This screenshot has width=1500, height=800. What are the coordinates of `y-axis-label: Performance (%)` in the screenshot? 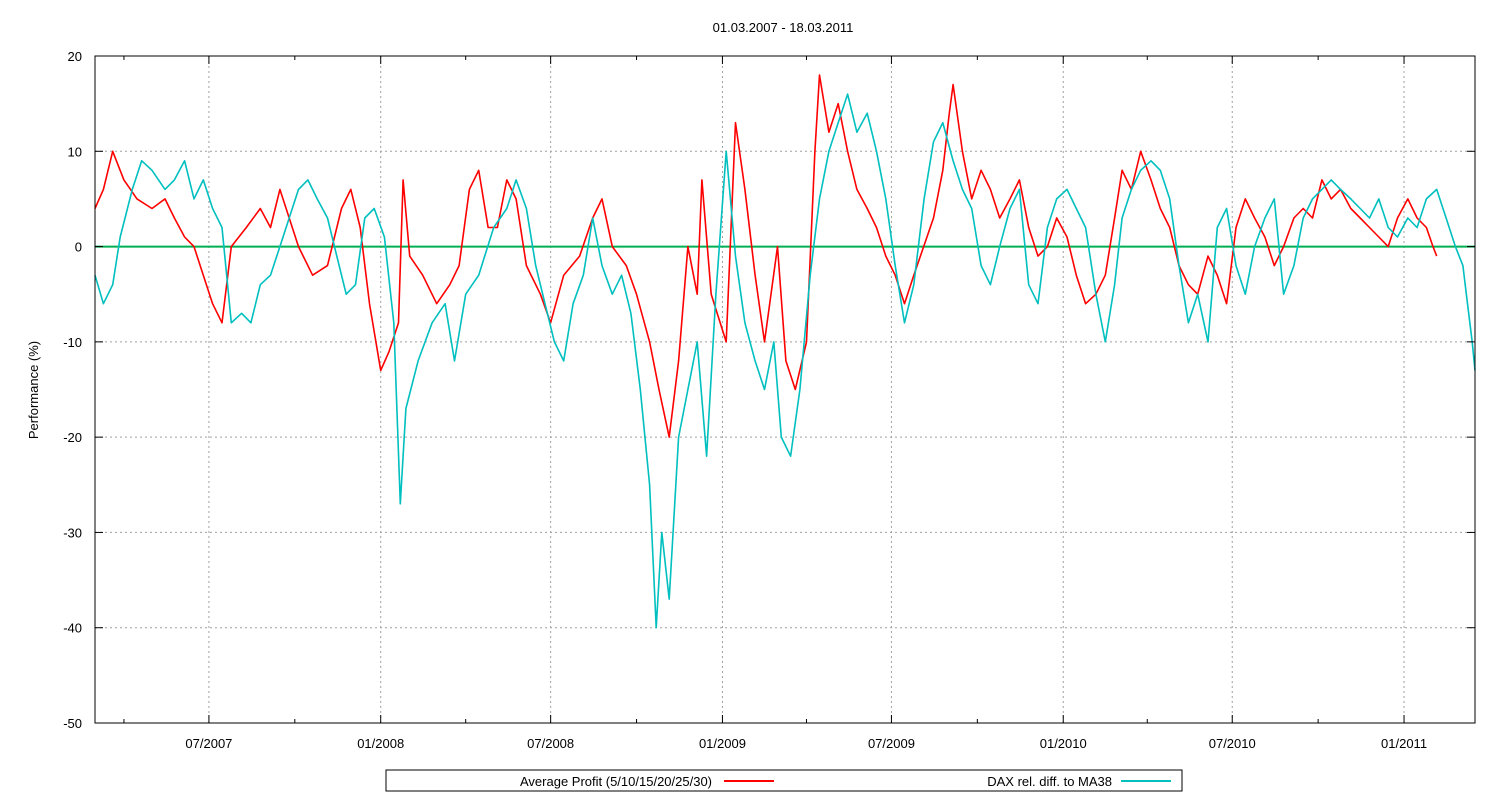 It's located at (33, 390).